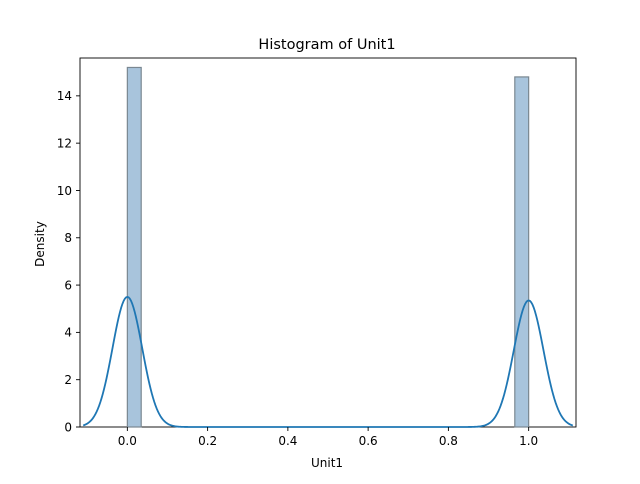  I want to click on x-tick-label: 0.6, so click(368, 441).